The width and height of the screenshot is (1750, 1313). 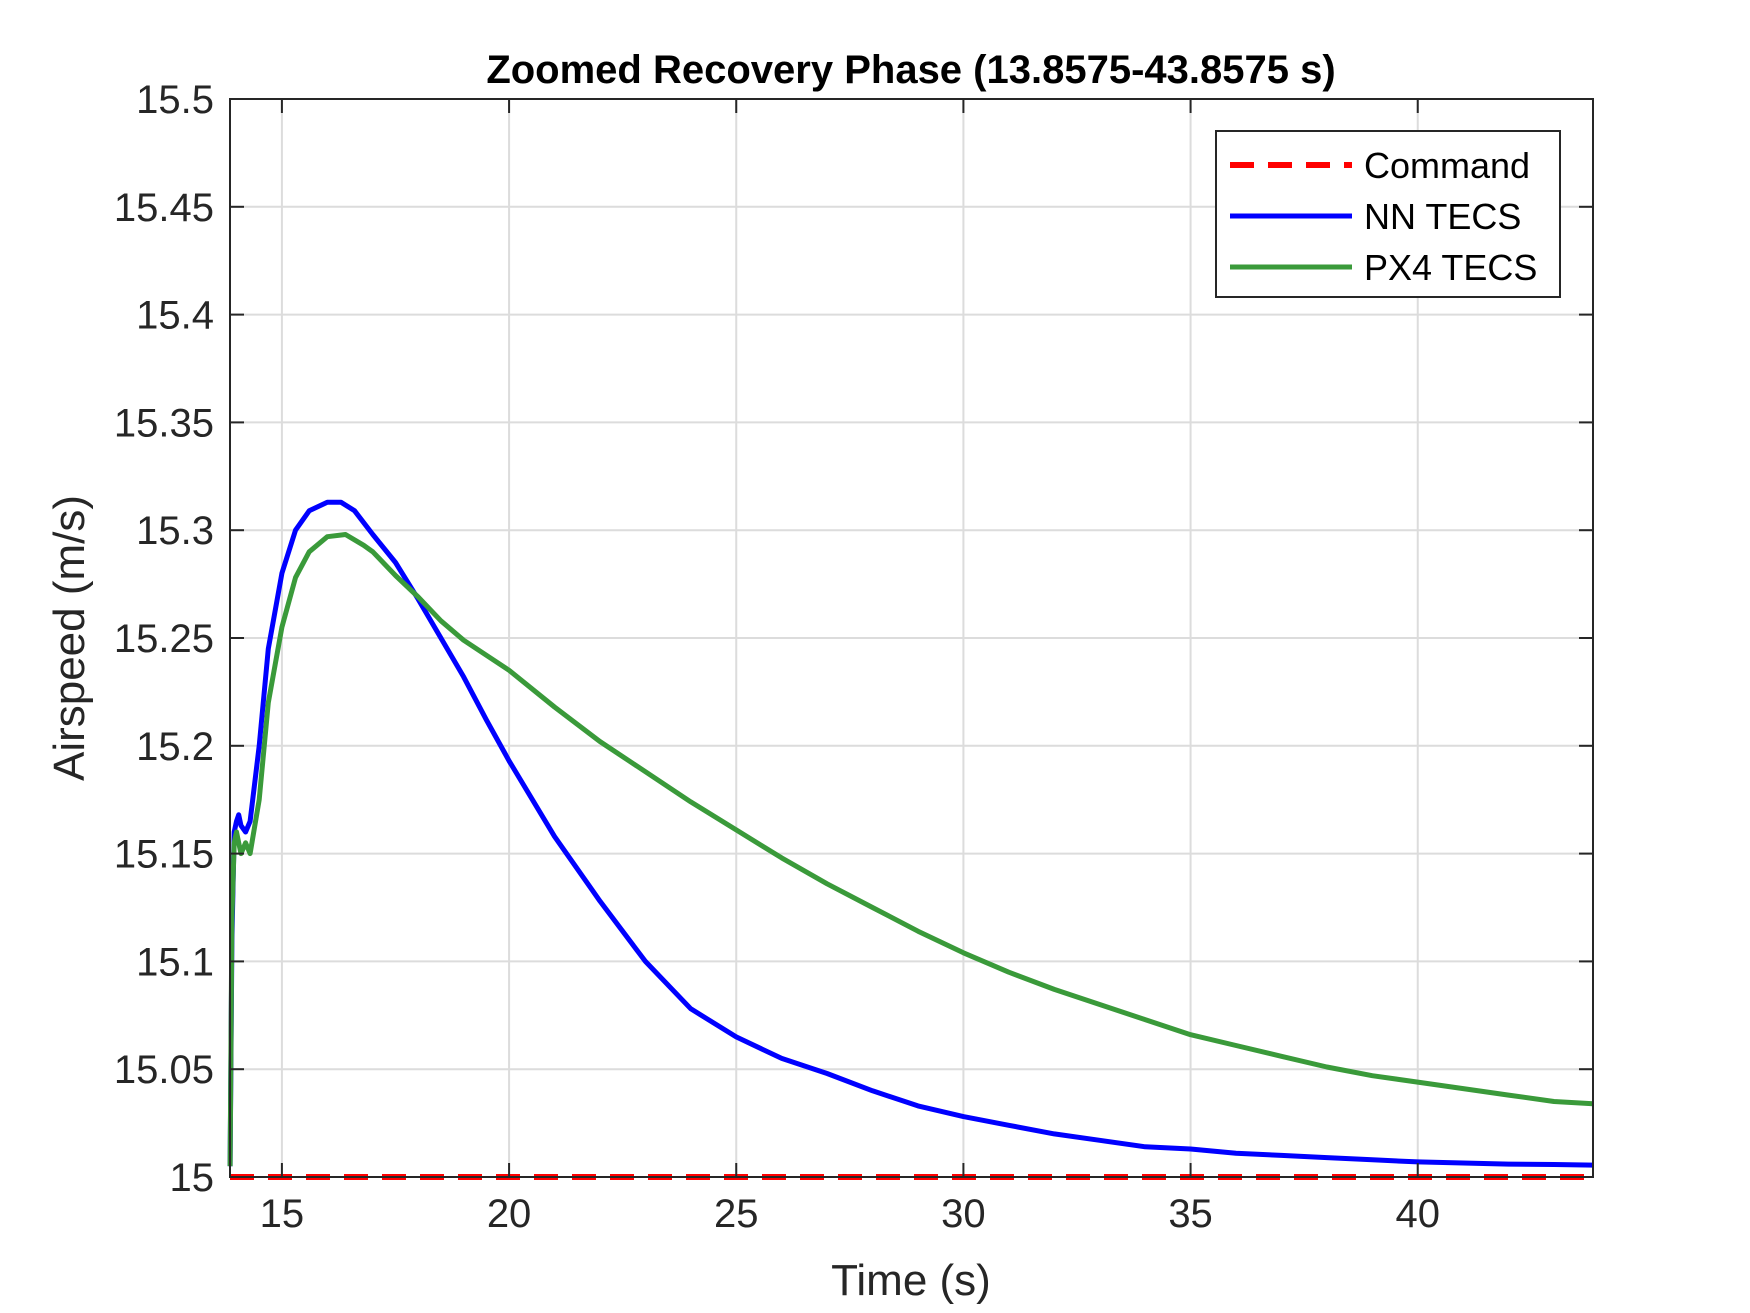 I want to click on y-tick-label: 15.1, so click(x=175, y=962).